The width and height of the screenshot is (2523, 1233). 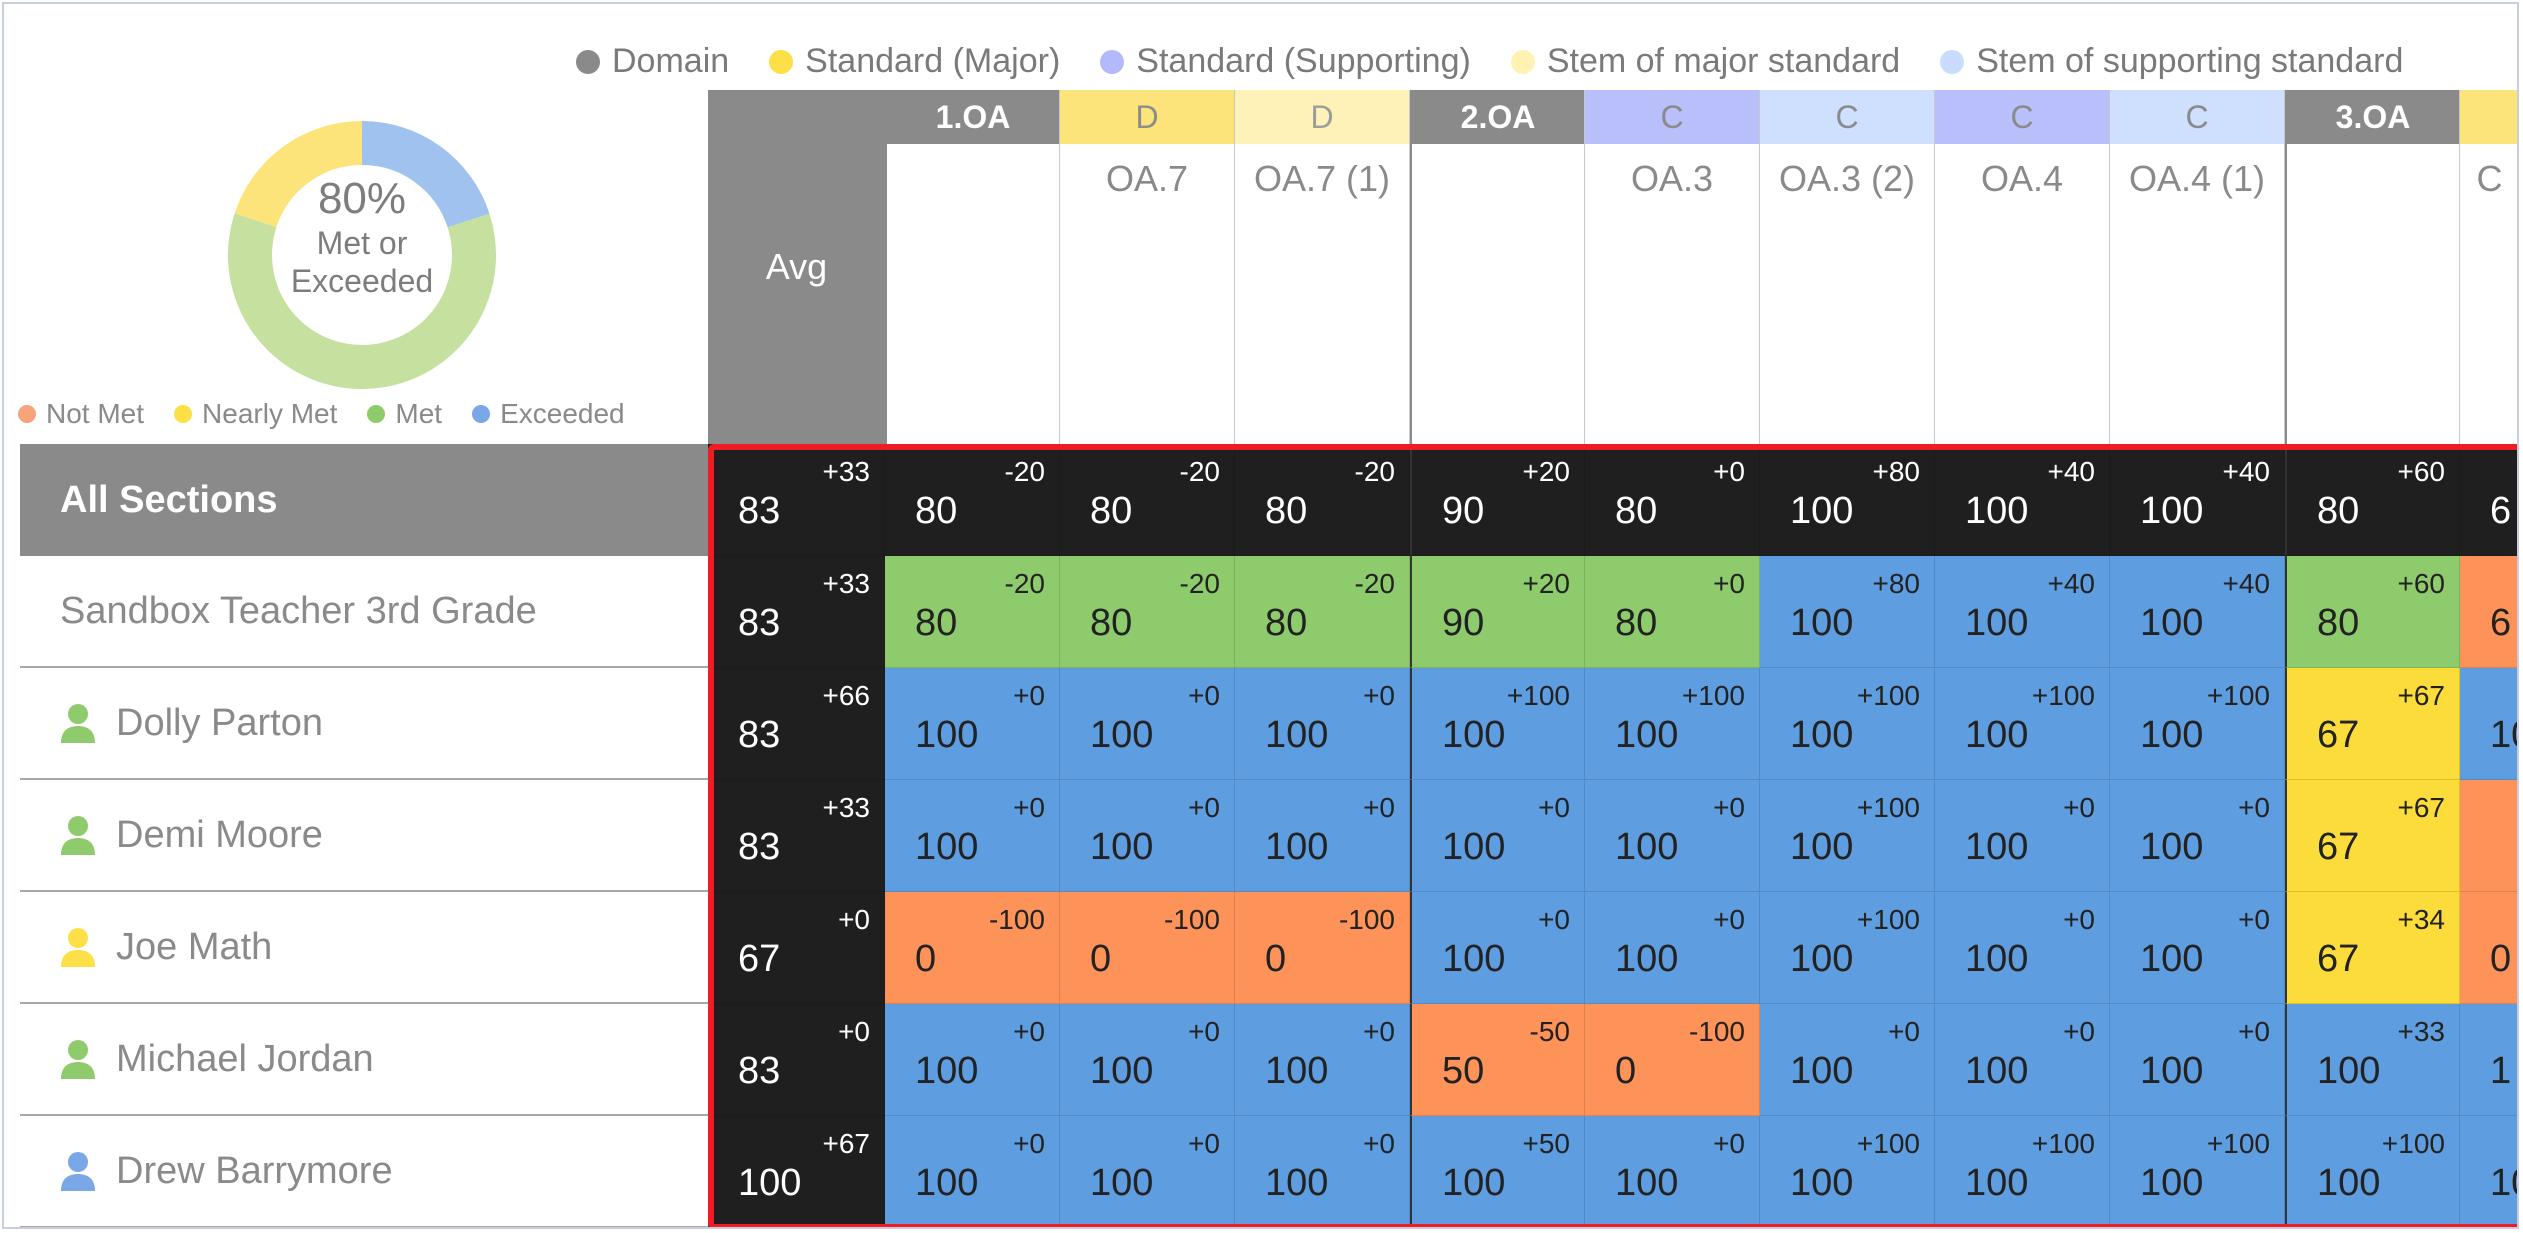 I want to click on row-name: All Sections, so click(x=364, y=500).